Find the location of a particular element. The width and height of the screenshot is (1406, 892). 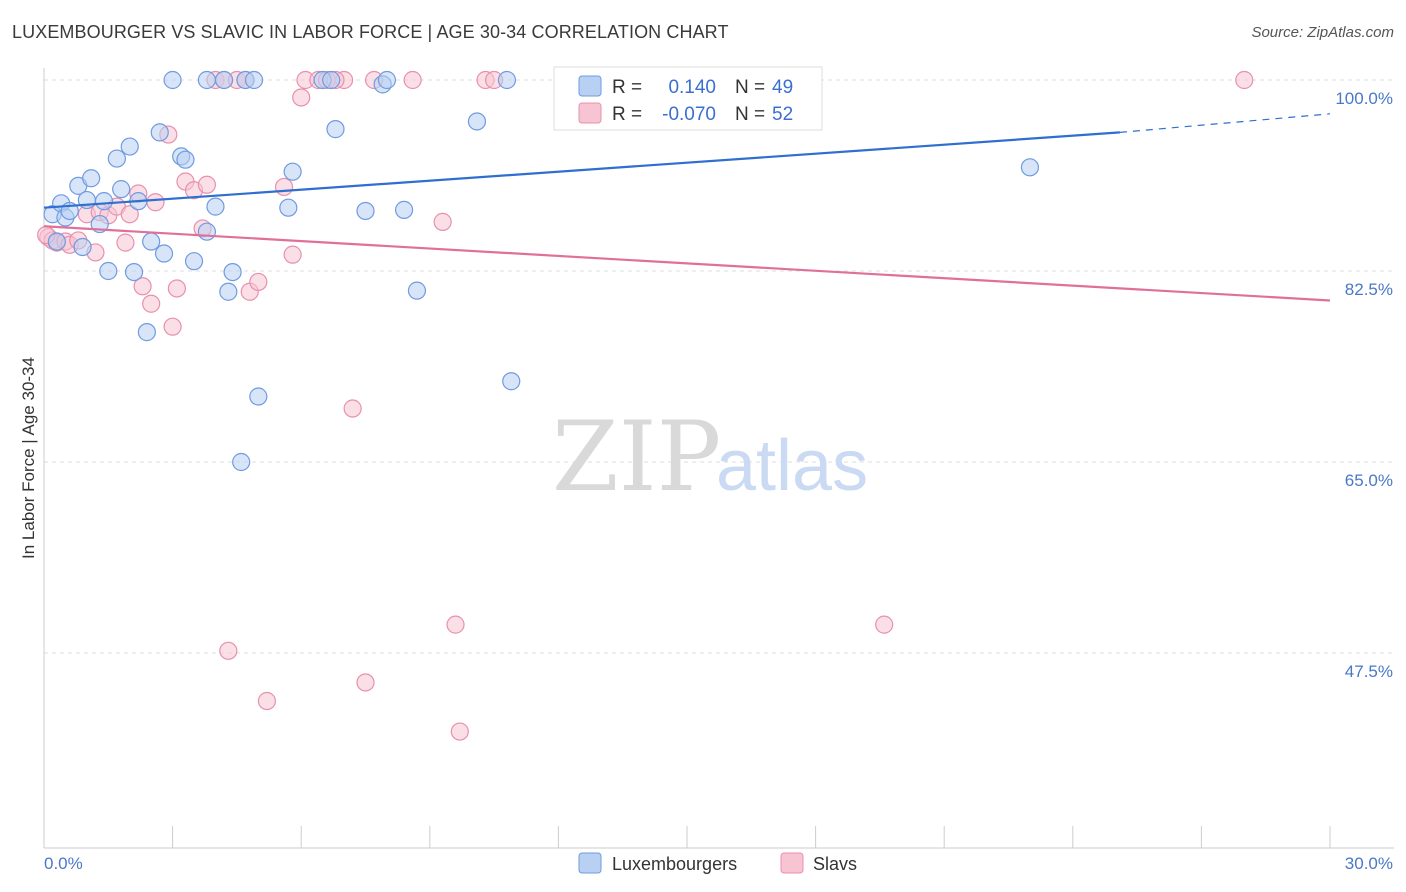

legend-n-value-lux: 49 is located at coordinates (782, 87).